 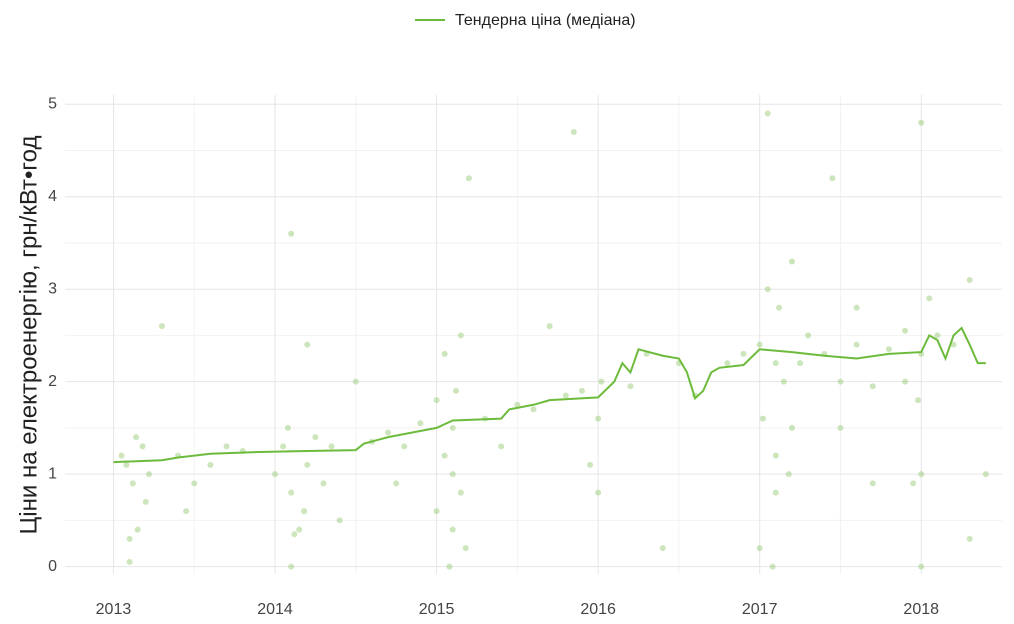 I want to click on x-tick-label: 2017, so click(x=760, y=609).